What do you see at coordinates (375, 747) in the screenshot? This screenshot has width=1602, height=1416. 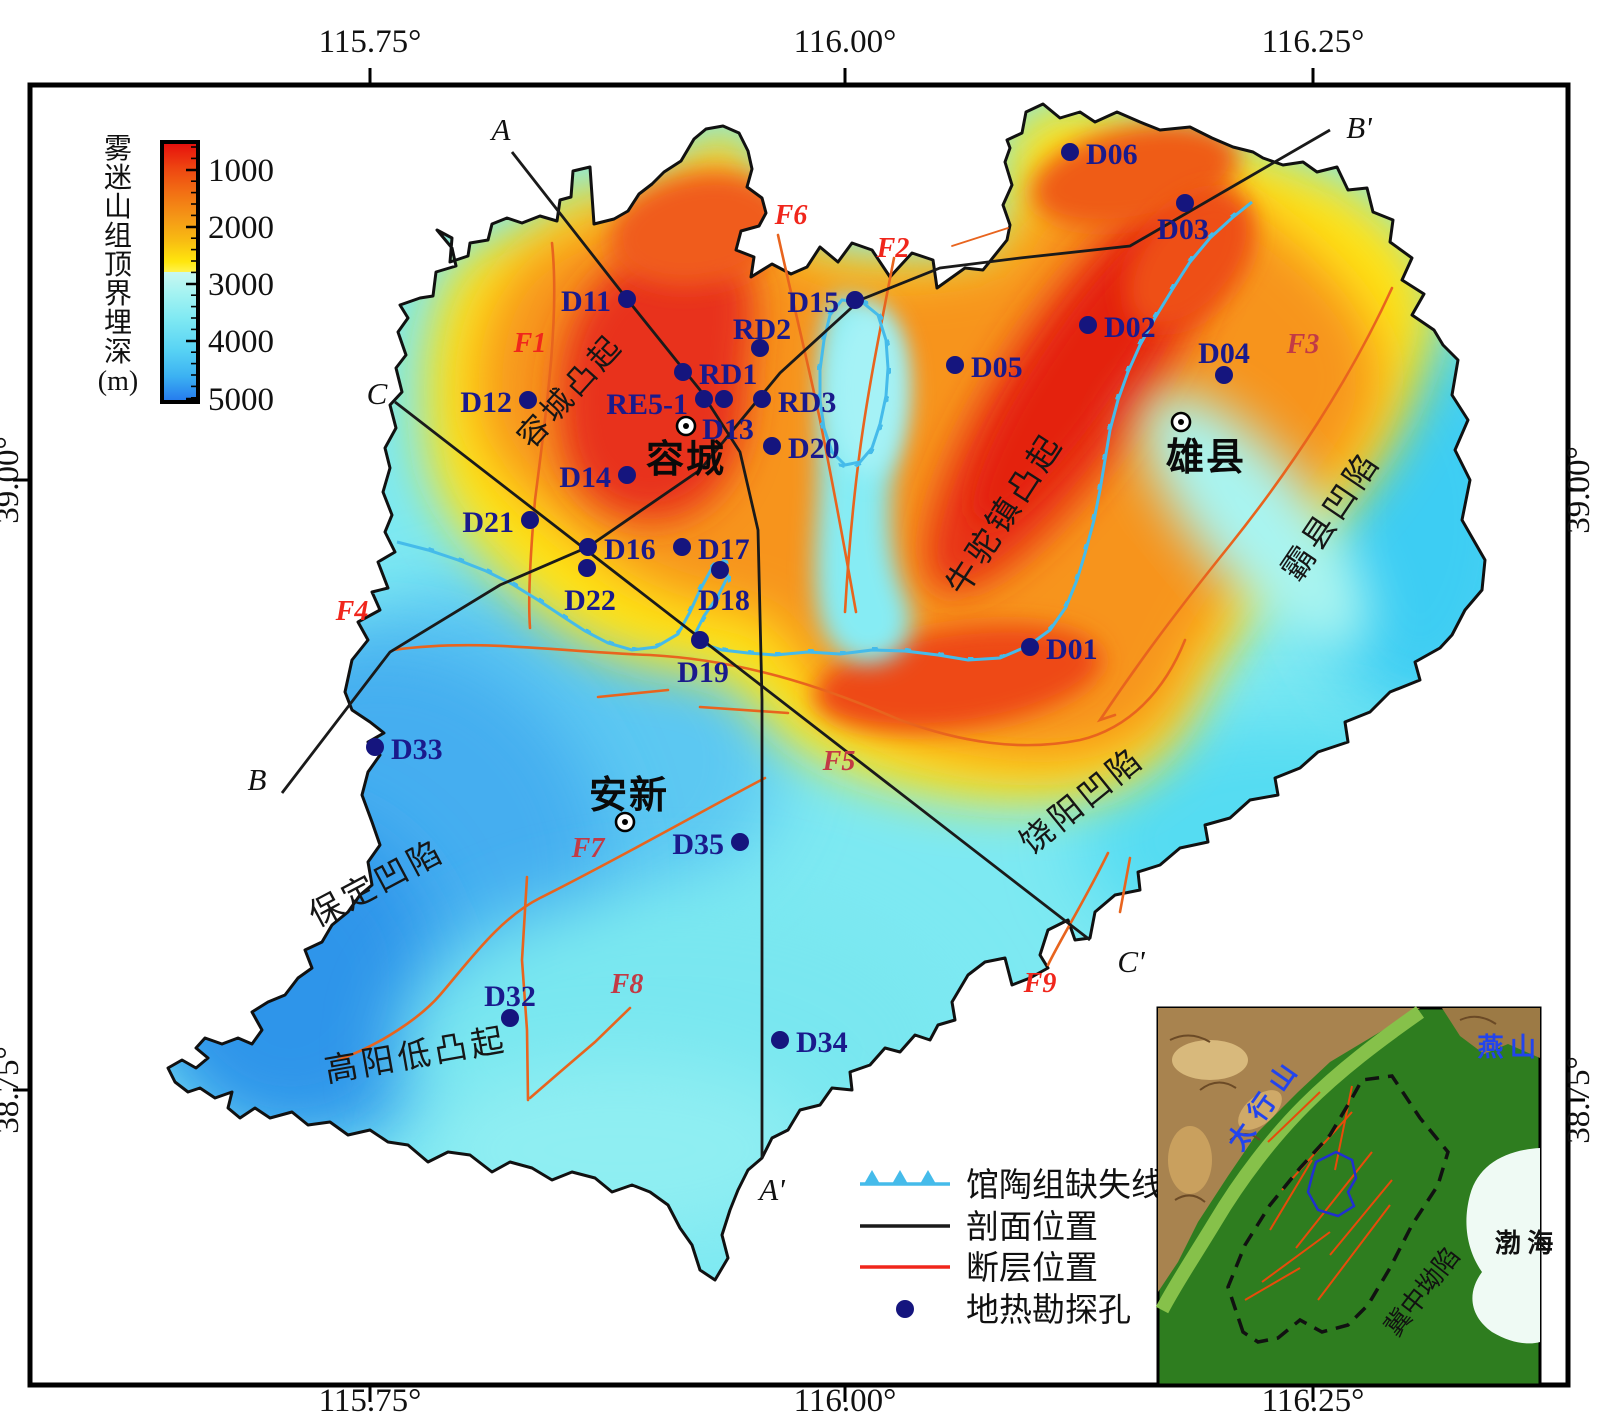 I see `borehole-dot-D33` at bounding box center [375, 747].